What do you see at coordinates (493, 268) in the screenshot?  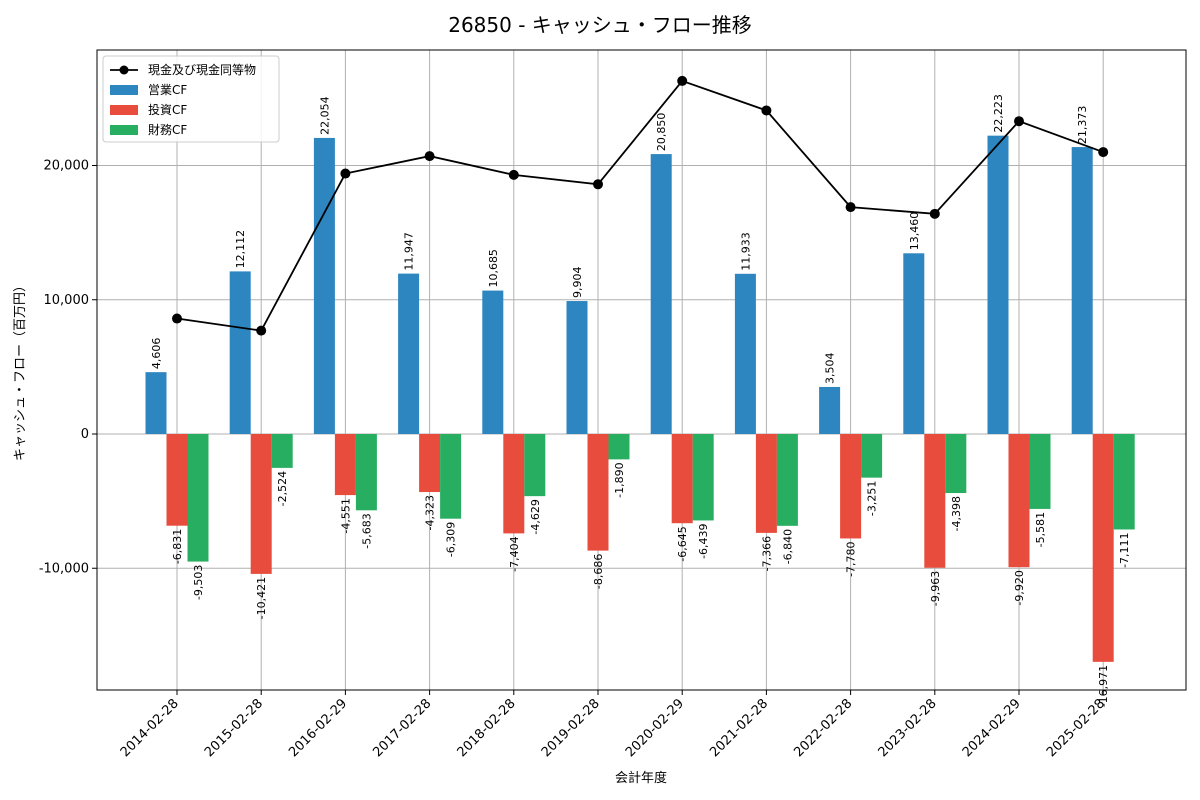 I see `bar-value-label: 10,685` at bounding box center [493, 268].